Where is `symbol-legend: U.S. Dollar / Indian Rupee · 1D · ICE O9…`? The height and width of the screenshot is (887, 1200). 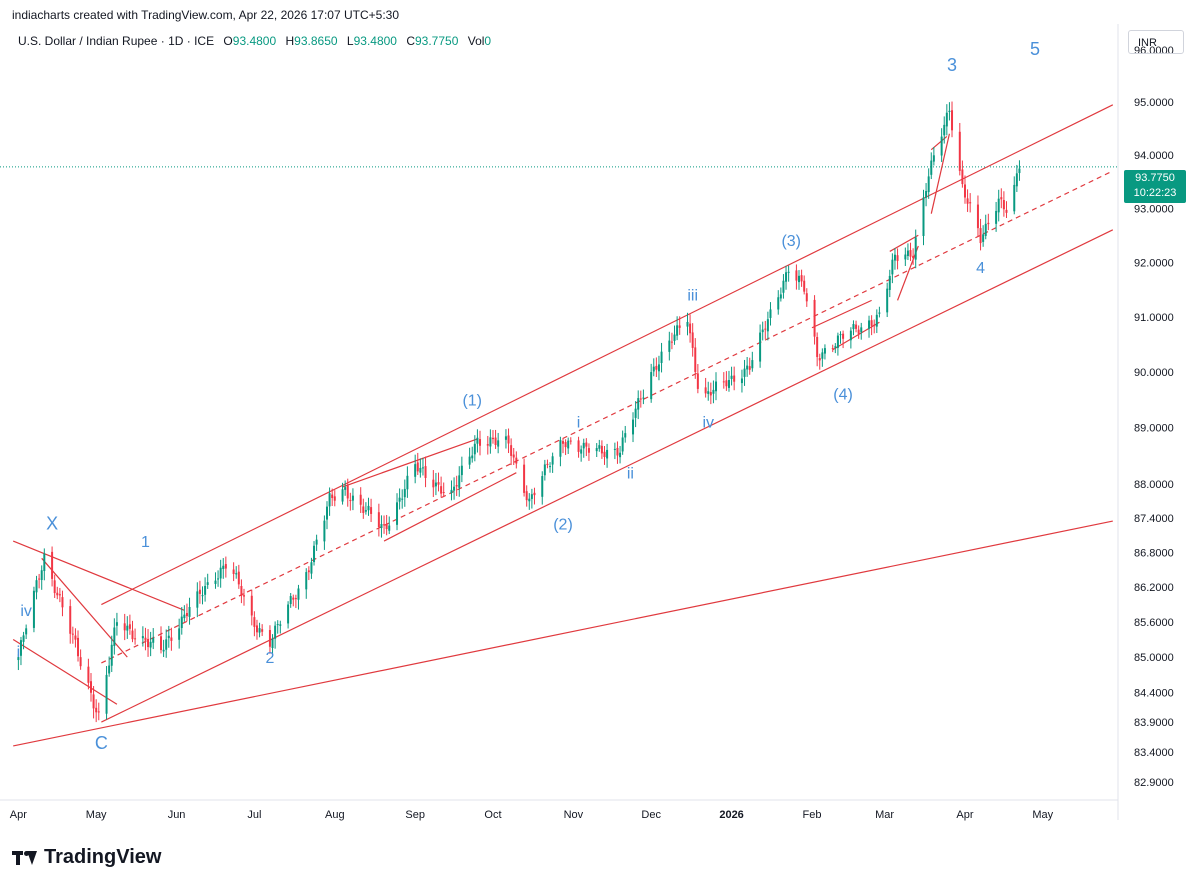 symbol-legend: U.S. Dollar / Indian Rupee · 1D · ICE O9… is located at coordinates (254, 41).